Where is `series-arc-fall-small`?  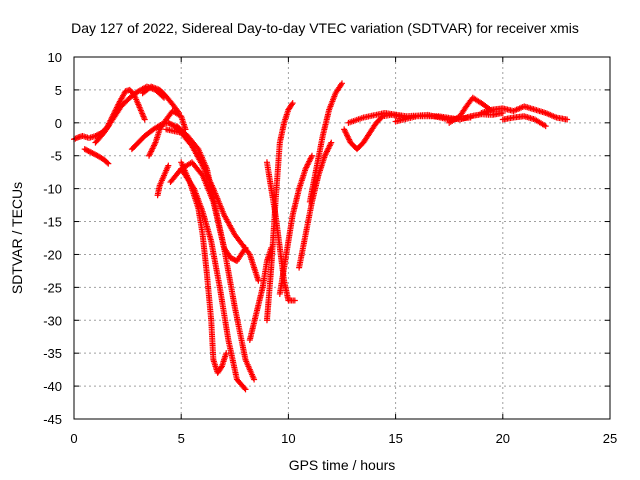 series-arc-fall-small is located at coordinates (163, 180).